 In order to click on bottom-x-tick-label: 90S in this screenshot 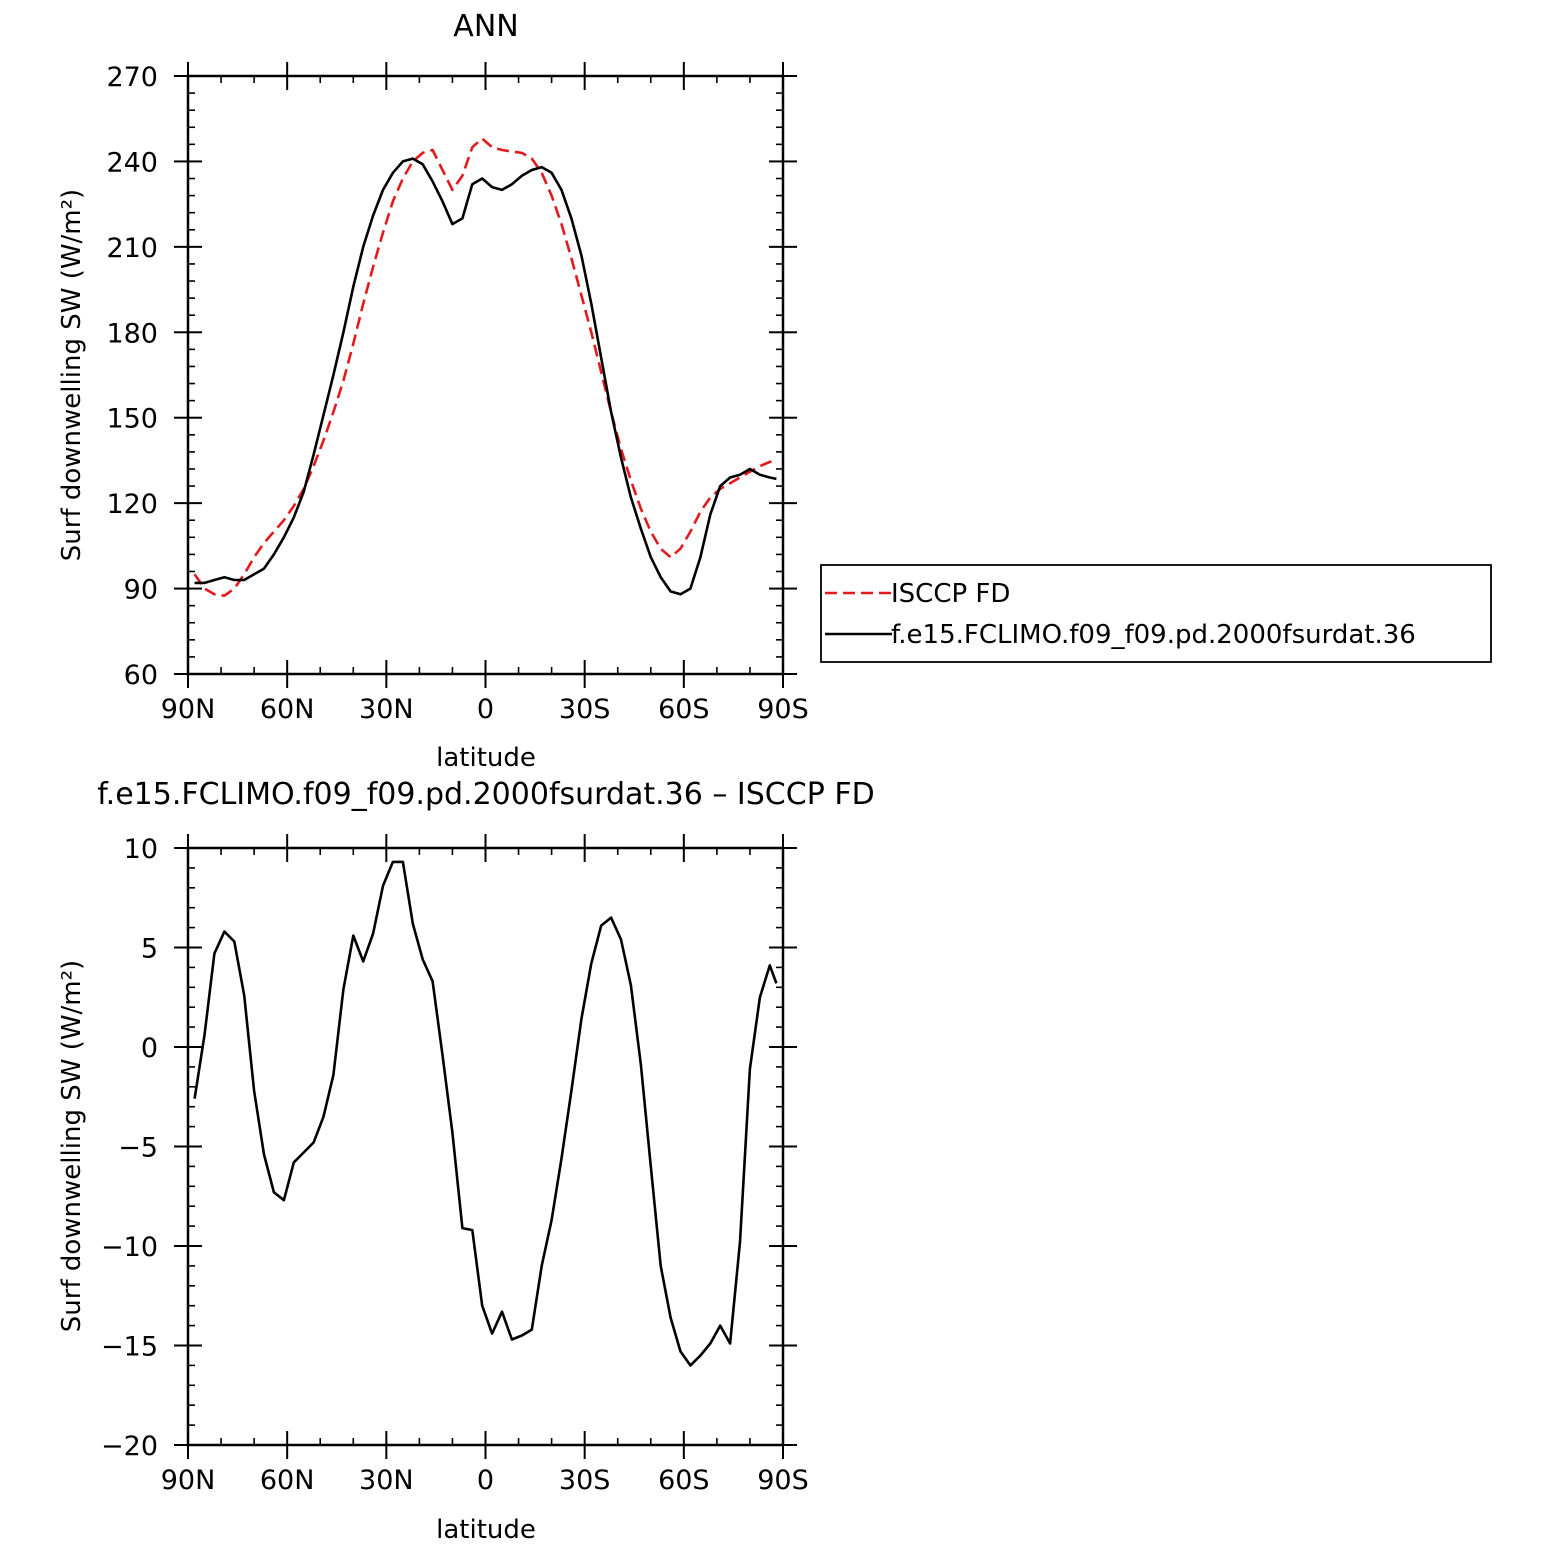, I will do `click(783, 1480)`.